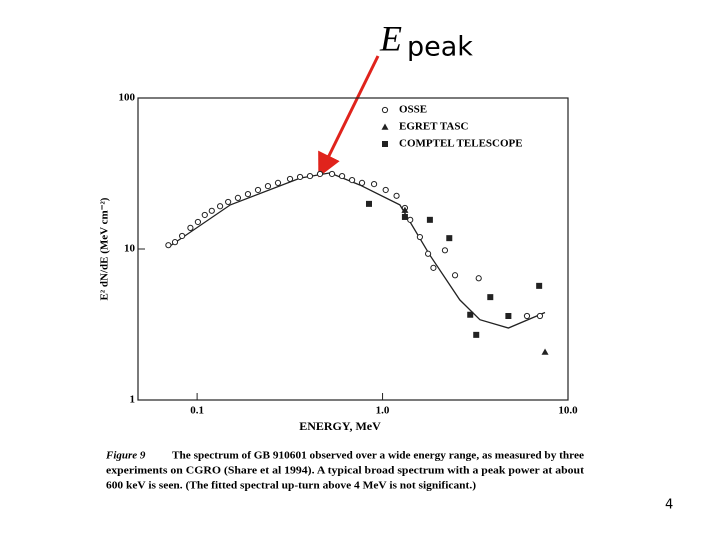 This screenshot has height=540, width=720. I want to click on annotation-symbol: E, so click(390, 38).